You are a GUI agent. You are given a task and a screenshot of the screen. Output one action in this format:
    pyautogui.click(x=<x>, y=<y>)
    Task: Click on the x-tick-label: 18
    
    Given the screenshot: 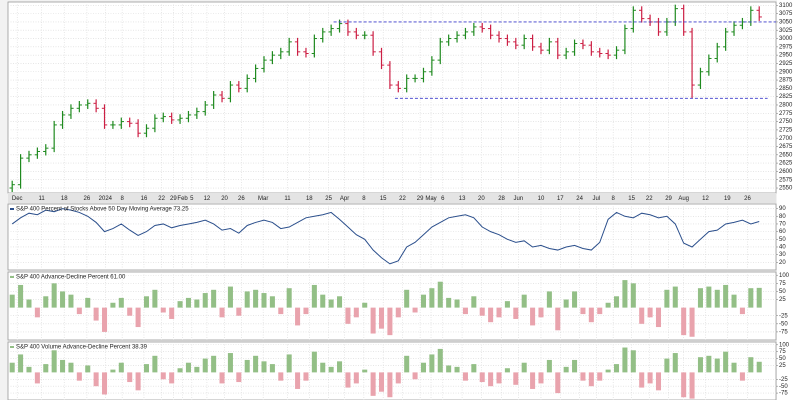 What is the action you would take?
    pyautogui.click(x=64, y=199)
    